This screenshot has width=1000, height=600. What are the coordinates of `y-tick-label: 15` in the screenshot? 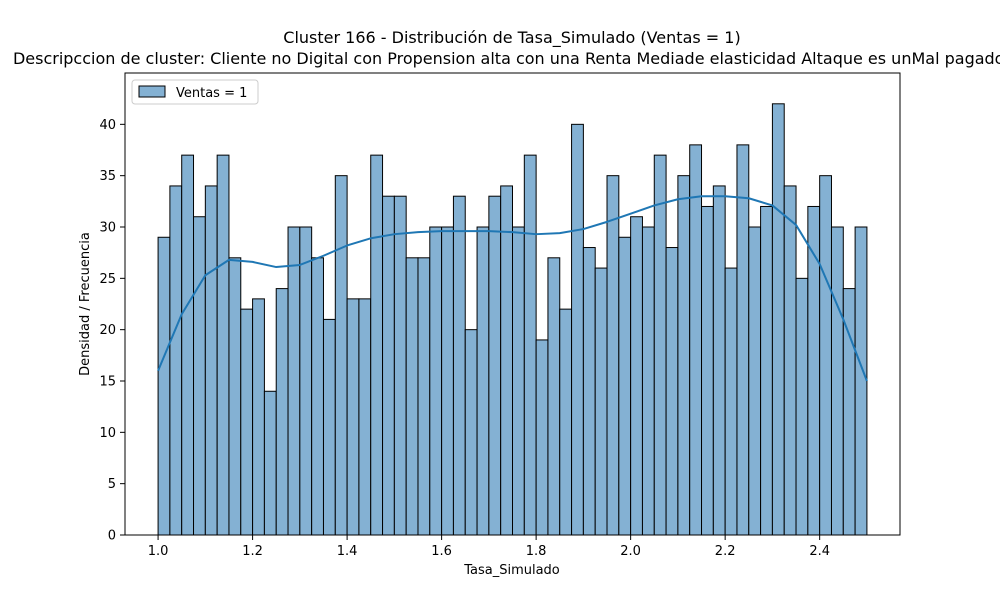 It's located at (107, 382).